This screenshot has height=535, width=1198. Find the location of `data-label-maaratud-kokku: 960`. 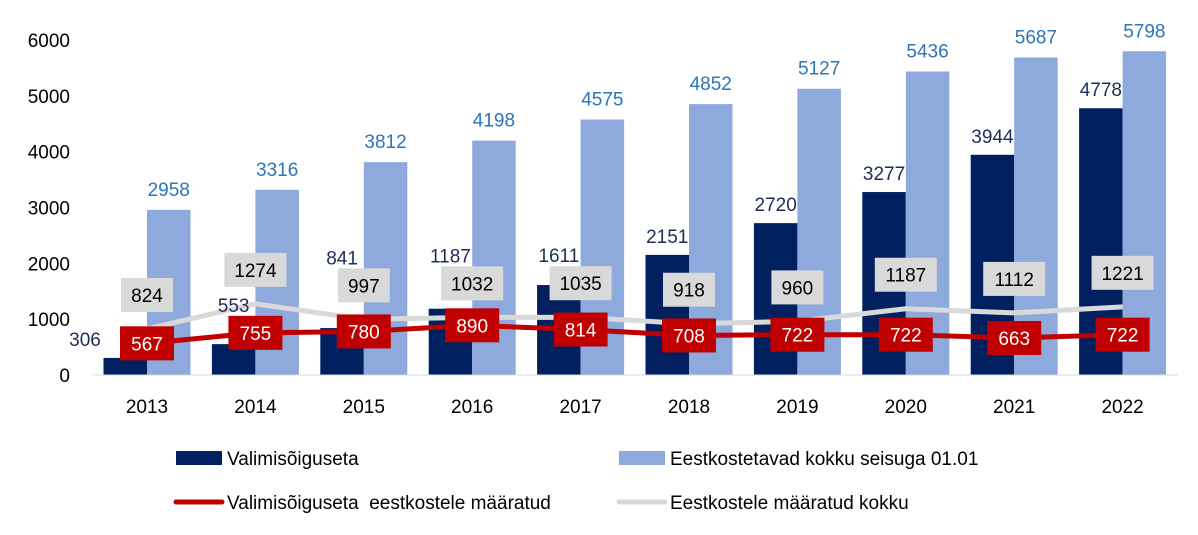

data-label-maaratud-kokku: 960 is located at coordinates (798, 288).